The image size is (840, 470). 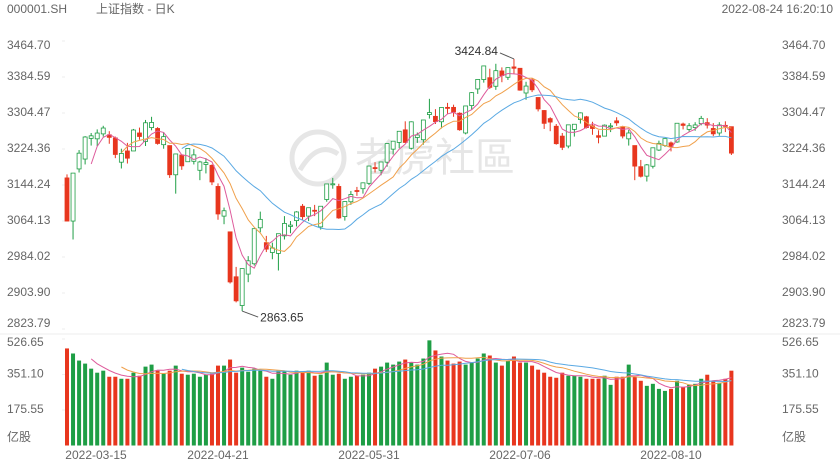 What do you see at coordinates (218, 455) in the screenshot?
I see `x-tick-label: 2022-04-21` at bounding box center [218, 455].